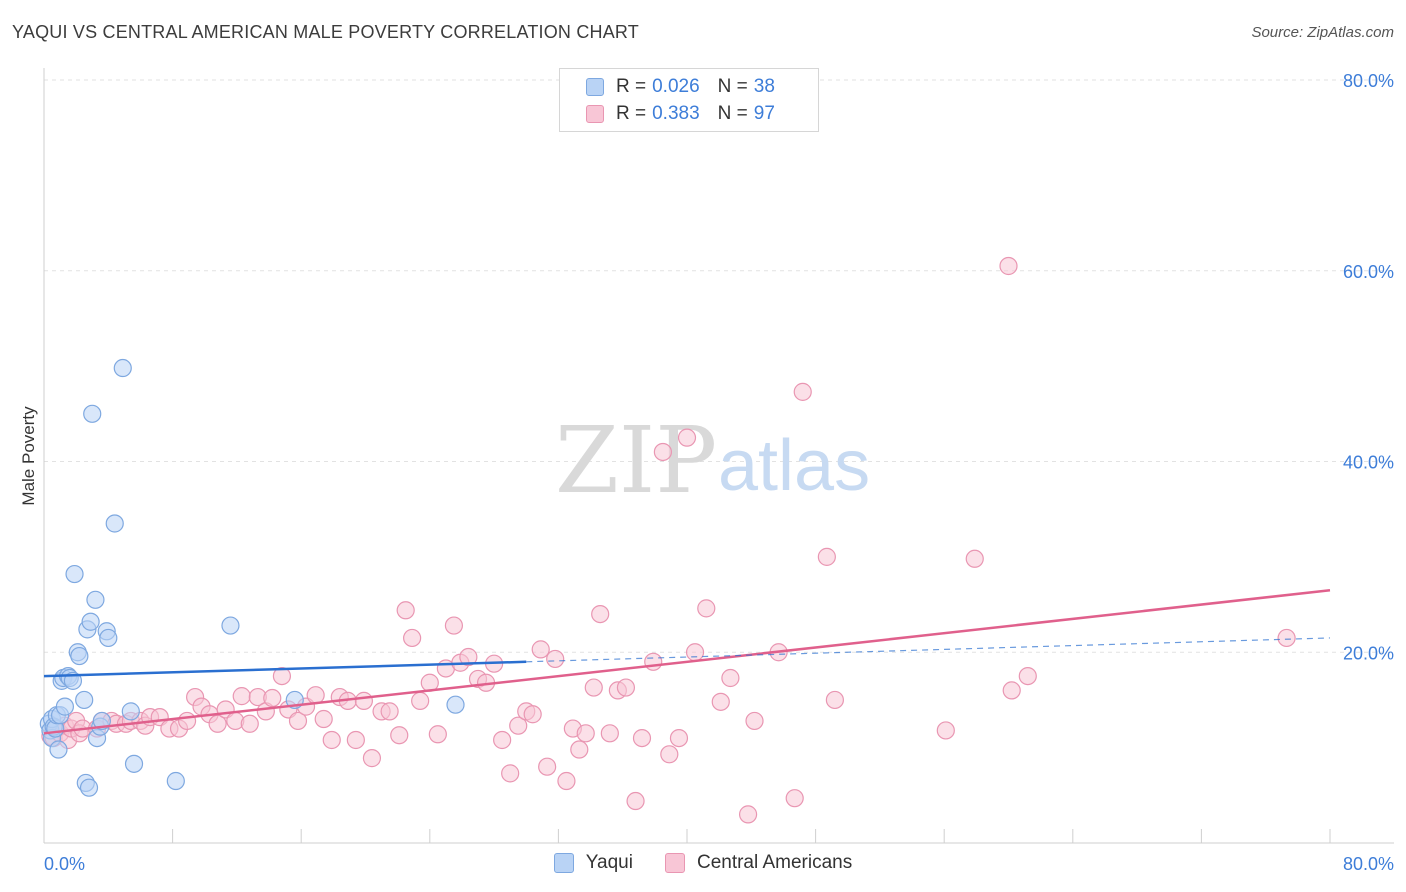  What do you see at coordinates (595, 114) in the screenshot?
I see `legend-swatch-central` at bounding box center [595, 114].